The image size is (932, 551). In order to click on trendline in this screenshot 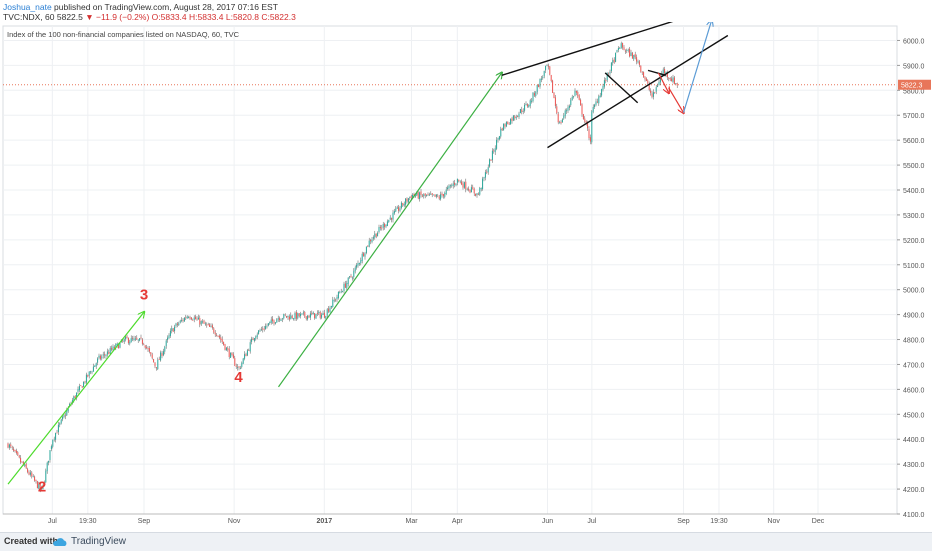, I will do `click(621, 88)`.